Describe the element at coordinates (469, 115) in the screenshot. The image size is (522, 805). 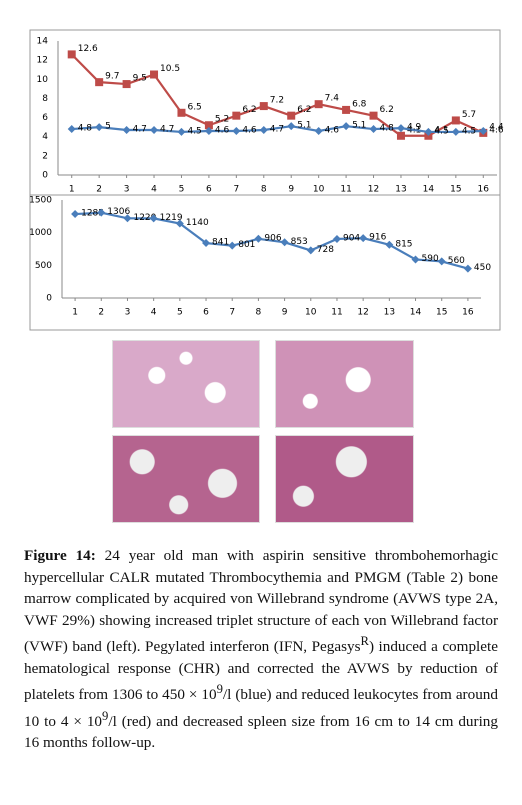
I see `data-label: 5.7` at that location.